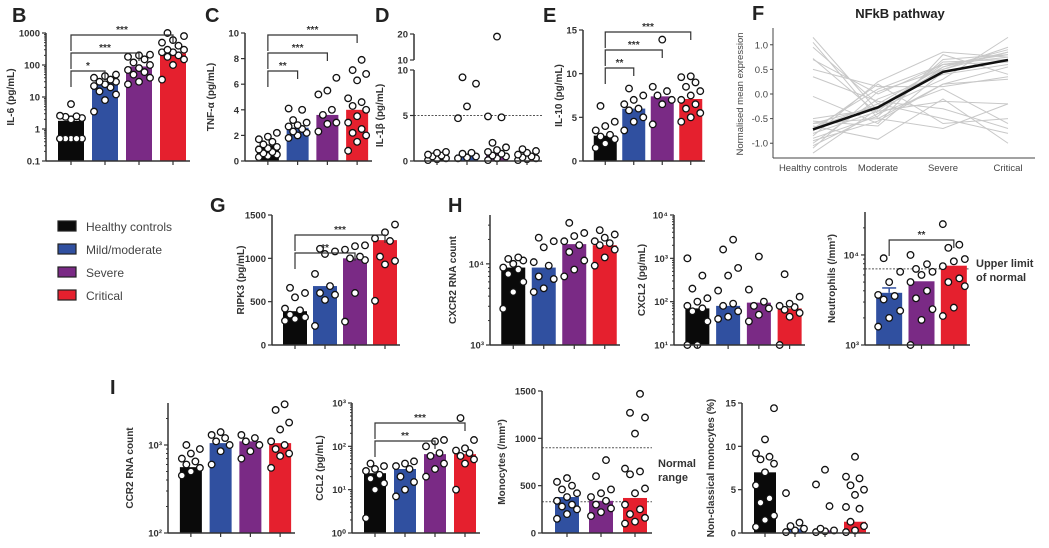 Image resolution: width=1049 pixels, height=548 pixels. Describe the element at coordinates (661, 216) in the screenshot. I see `y-tick-label: 10⁴` at that location.